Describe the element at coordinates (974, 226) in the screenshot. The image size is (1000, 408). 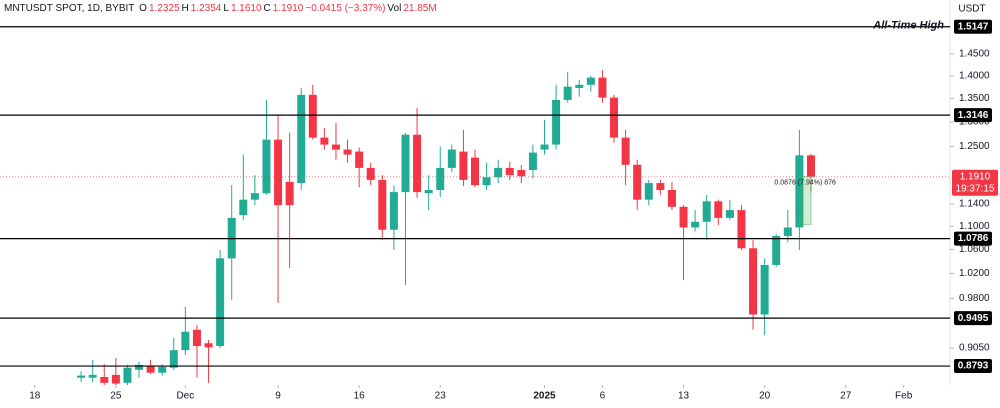
I see `y-tick-label: 1.1000` at that location.